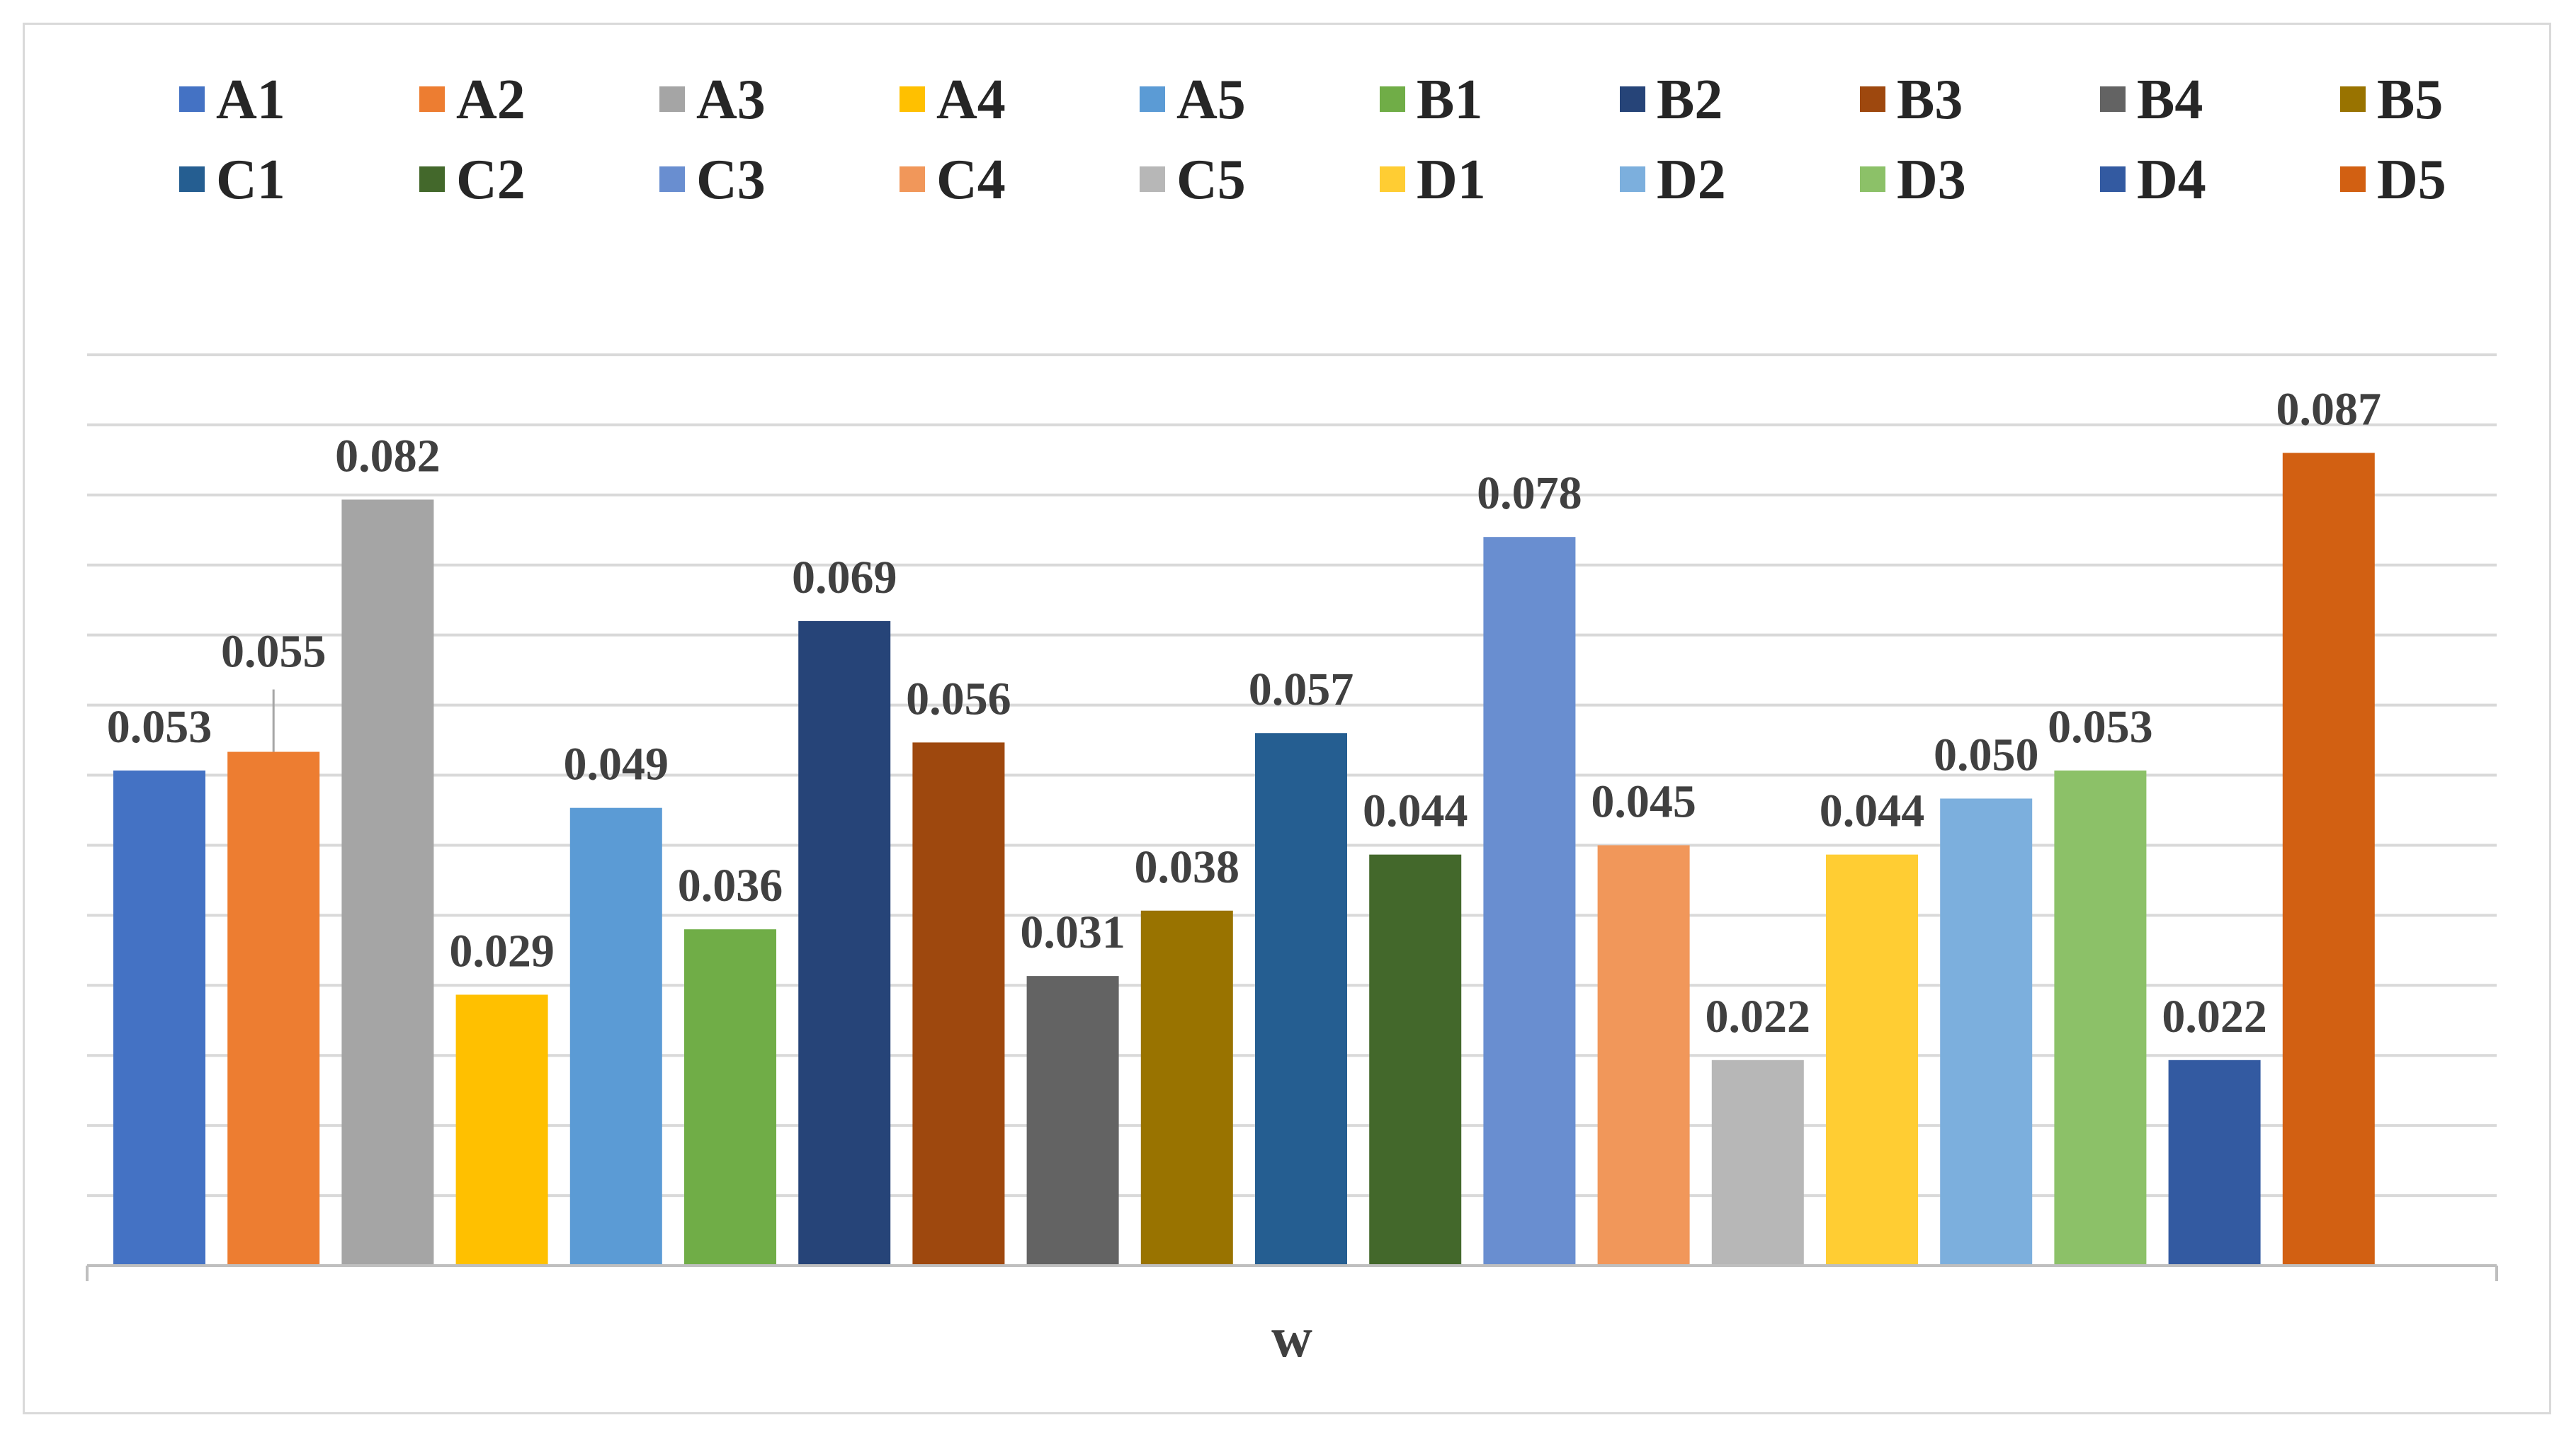 Image resolution: width=2576 pixels, height=1437 pixels. What do you see at coordinates (491, 180) in the screenshot?
I see `legend-label: C2` at bounding box center [491, 180].